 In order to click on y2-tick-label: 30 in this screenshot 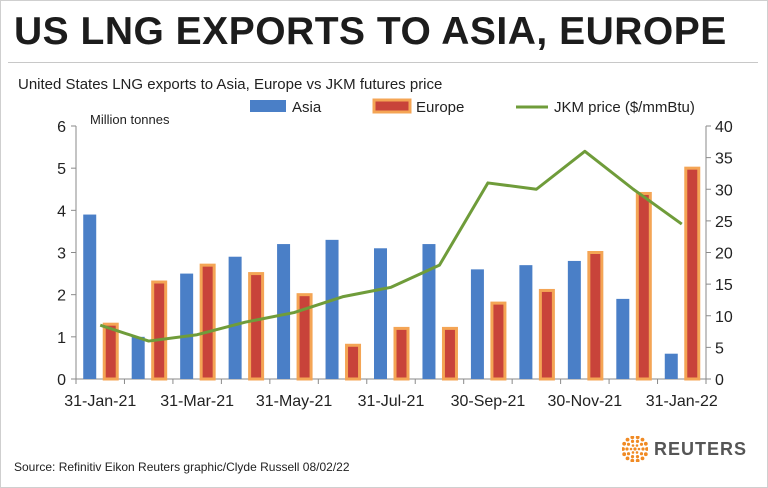, I will do `click(724, 190)`.